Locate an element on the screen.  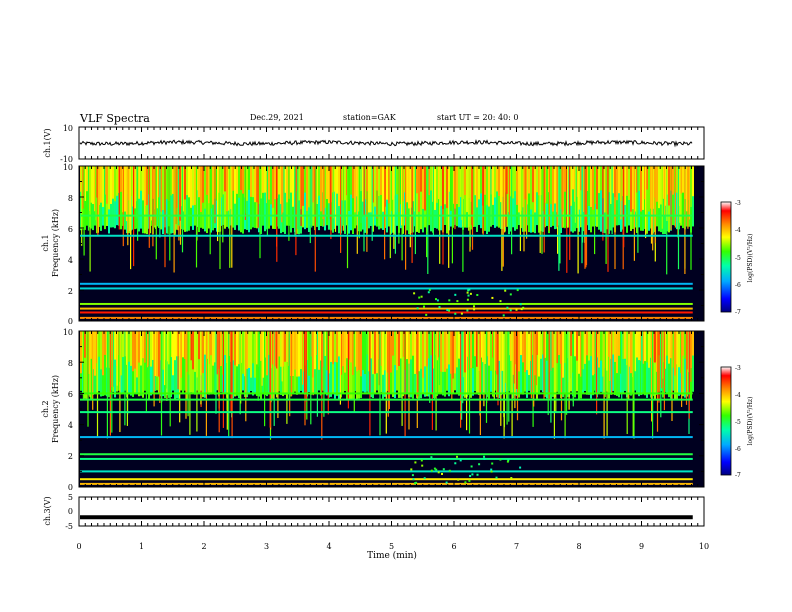
time-tick-label: 10 is located at coordinates (704, 546).